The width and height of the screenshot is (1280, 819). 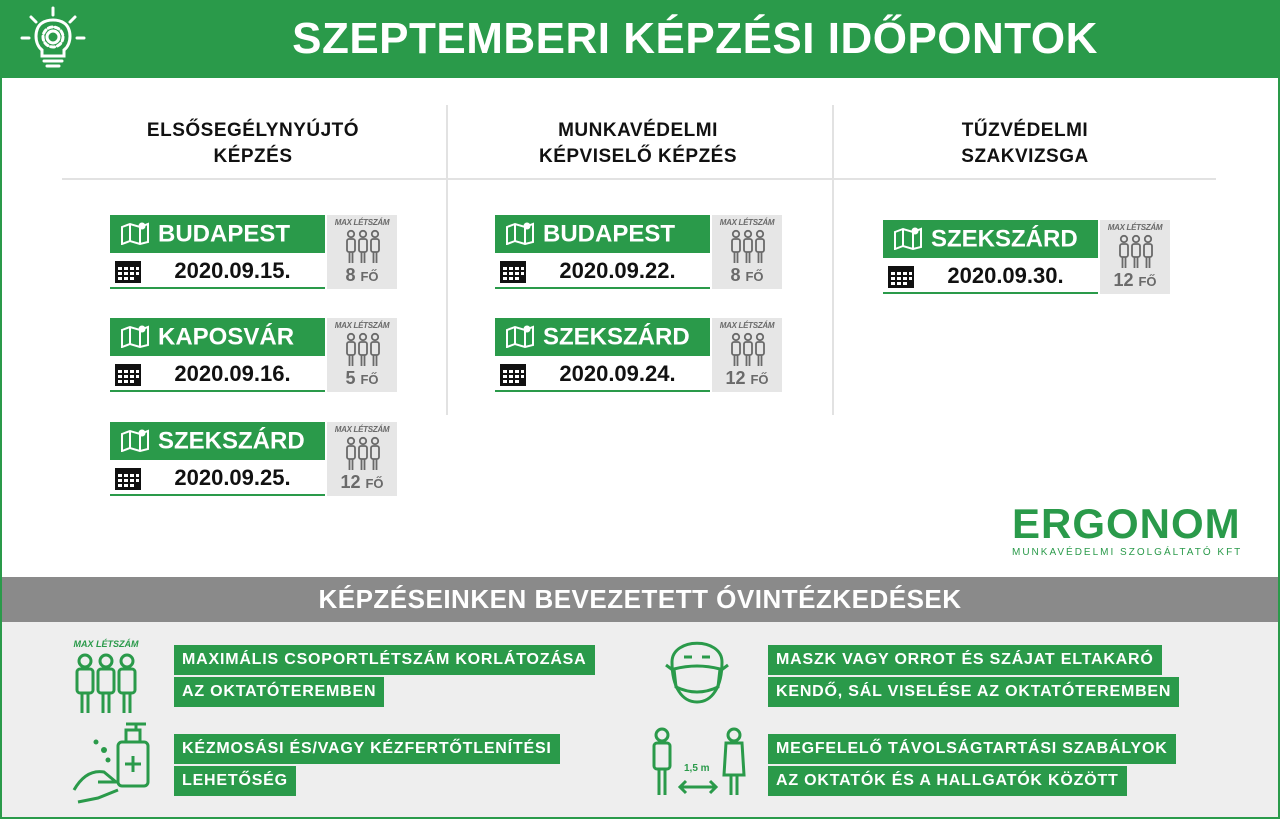 I want to click on max-headcount-icon: MAX LÉTSZÁM, so click(x=106, y=681).